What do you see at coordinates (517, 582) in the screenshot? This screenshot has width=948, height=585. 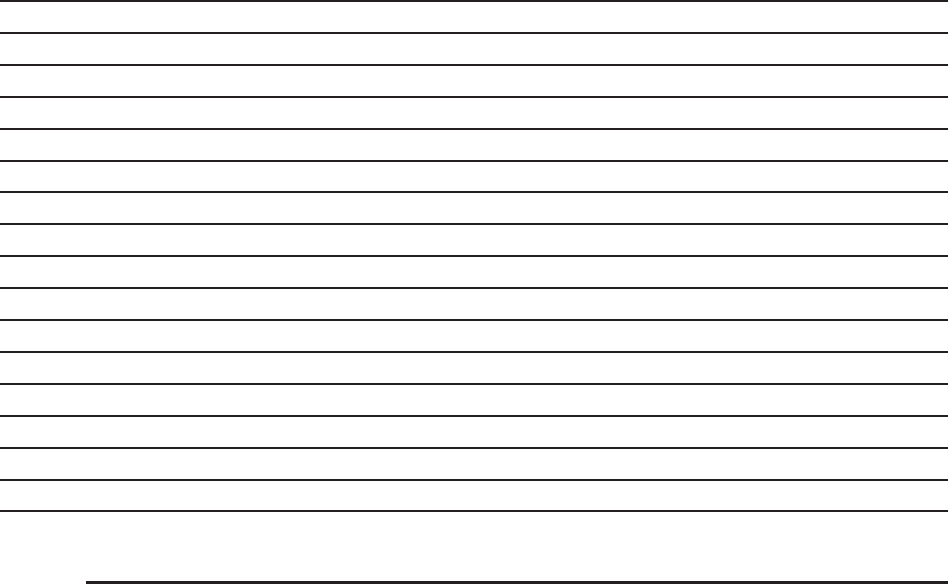 I see `bottom-rule` at bounding box center [517, 582].